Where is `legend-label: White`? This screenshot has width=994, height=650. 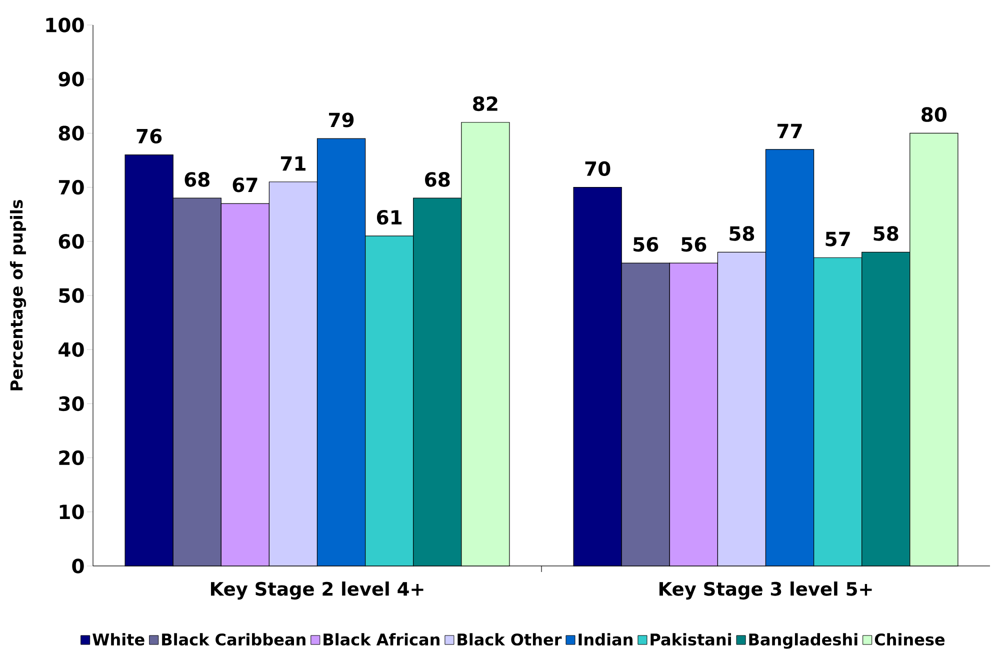 legend-label: White is located at coordinates (118, 639).